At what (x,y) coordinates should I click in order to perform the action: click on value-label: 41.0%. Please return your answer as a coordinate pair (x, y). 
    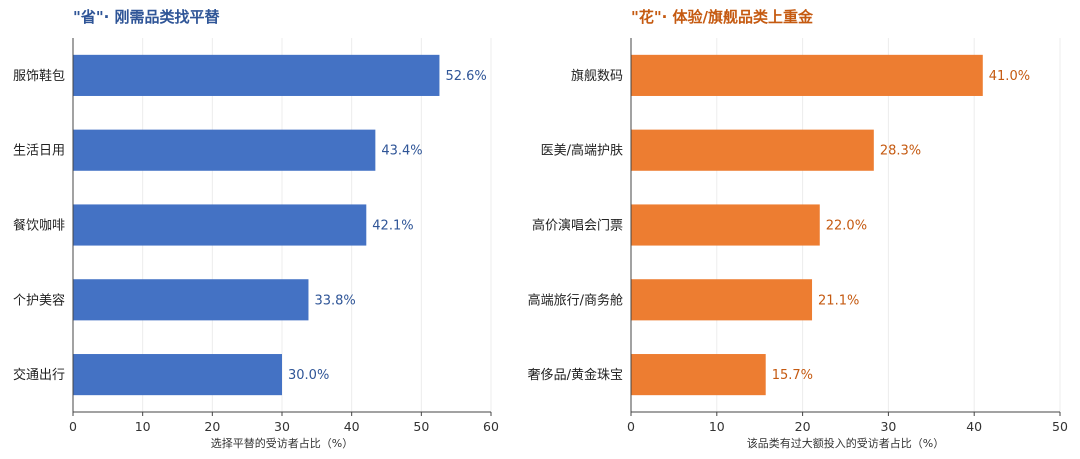
    Looking at the image, I should click on (1009, 76).